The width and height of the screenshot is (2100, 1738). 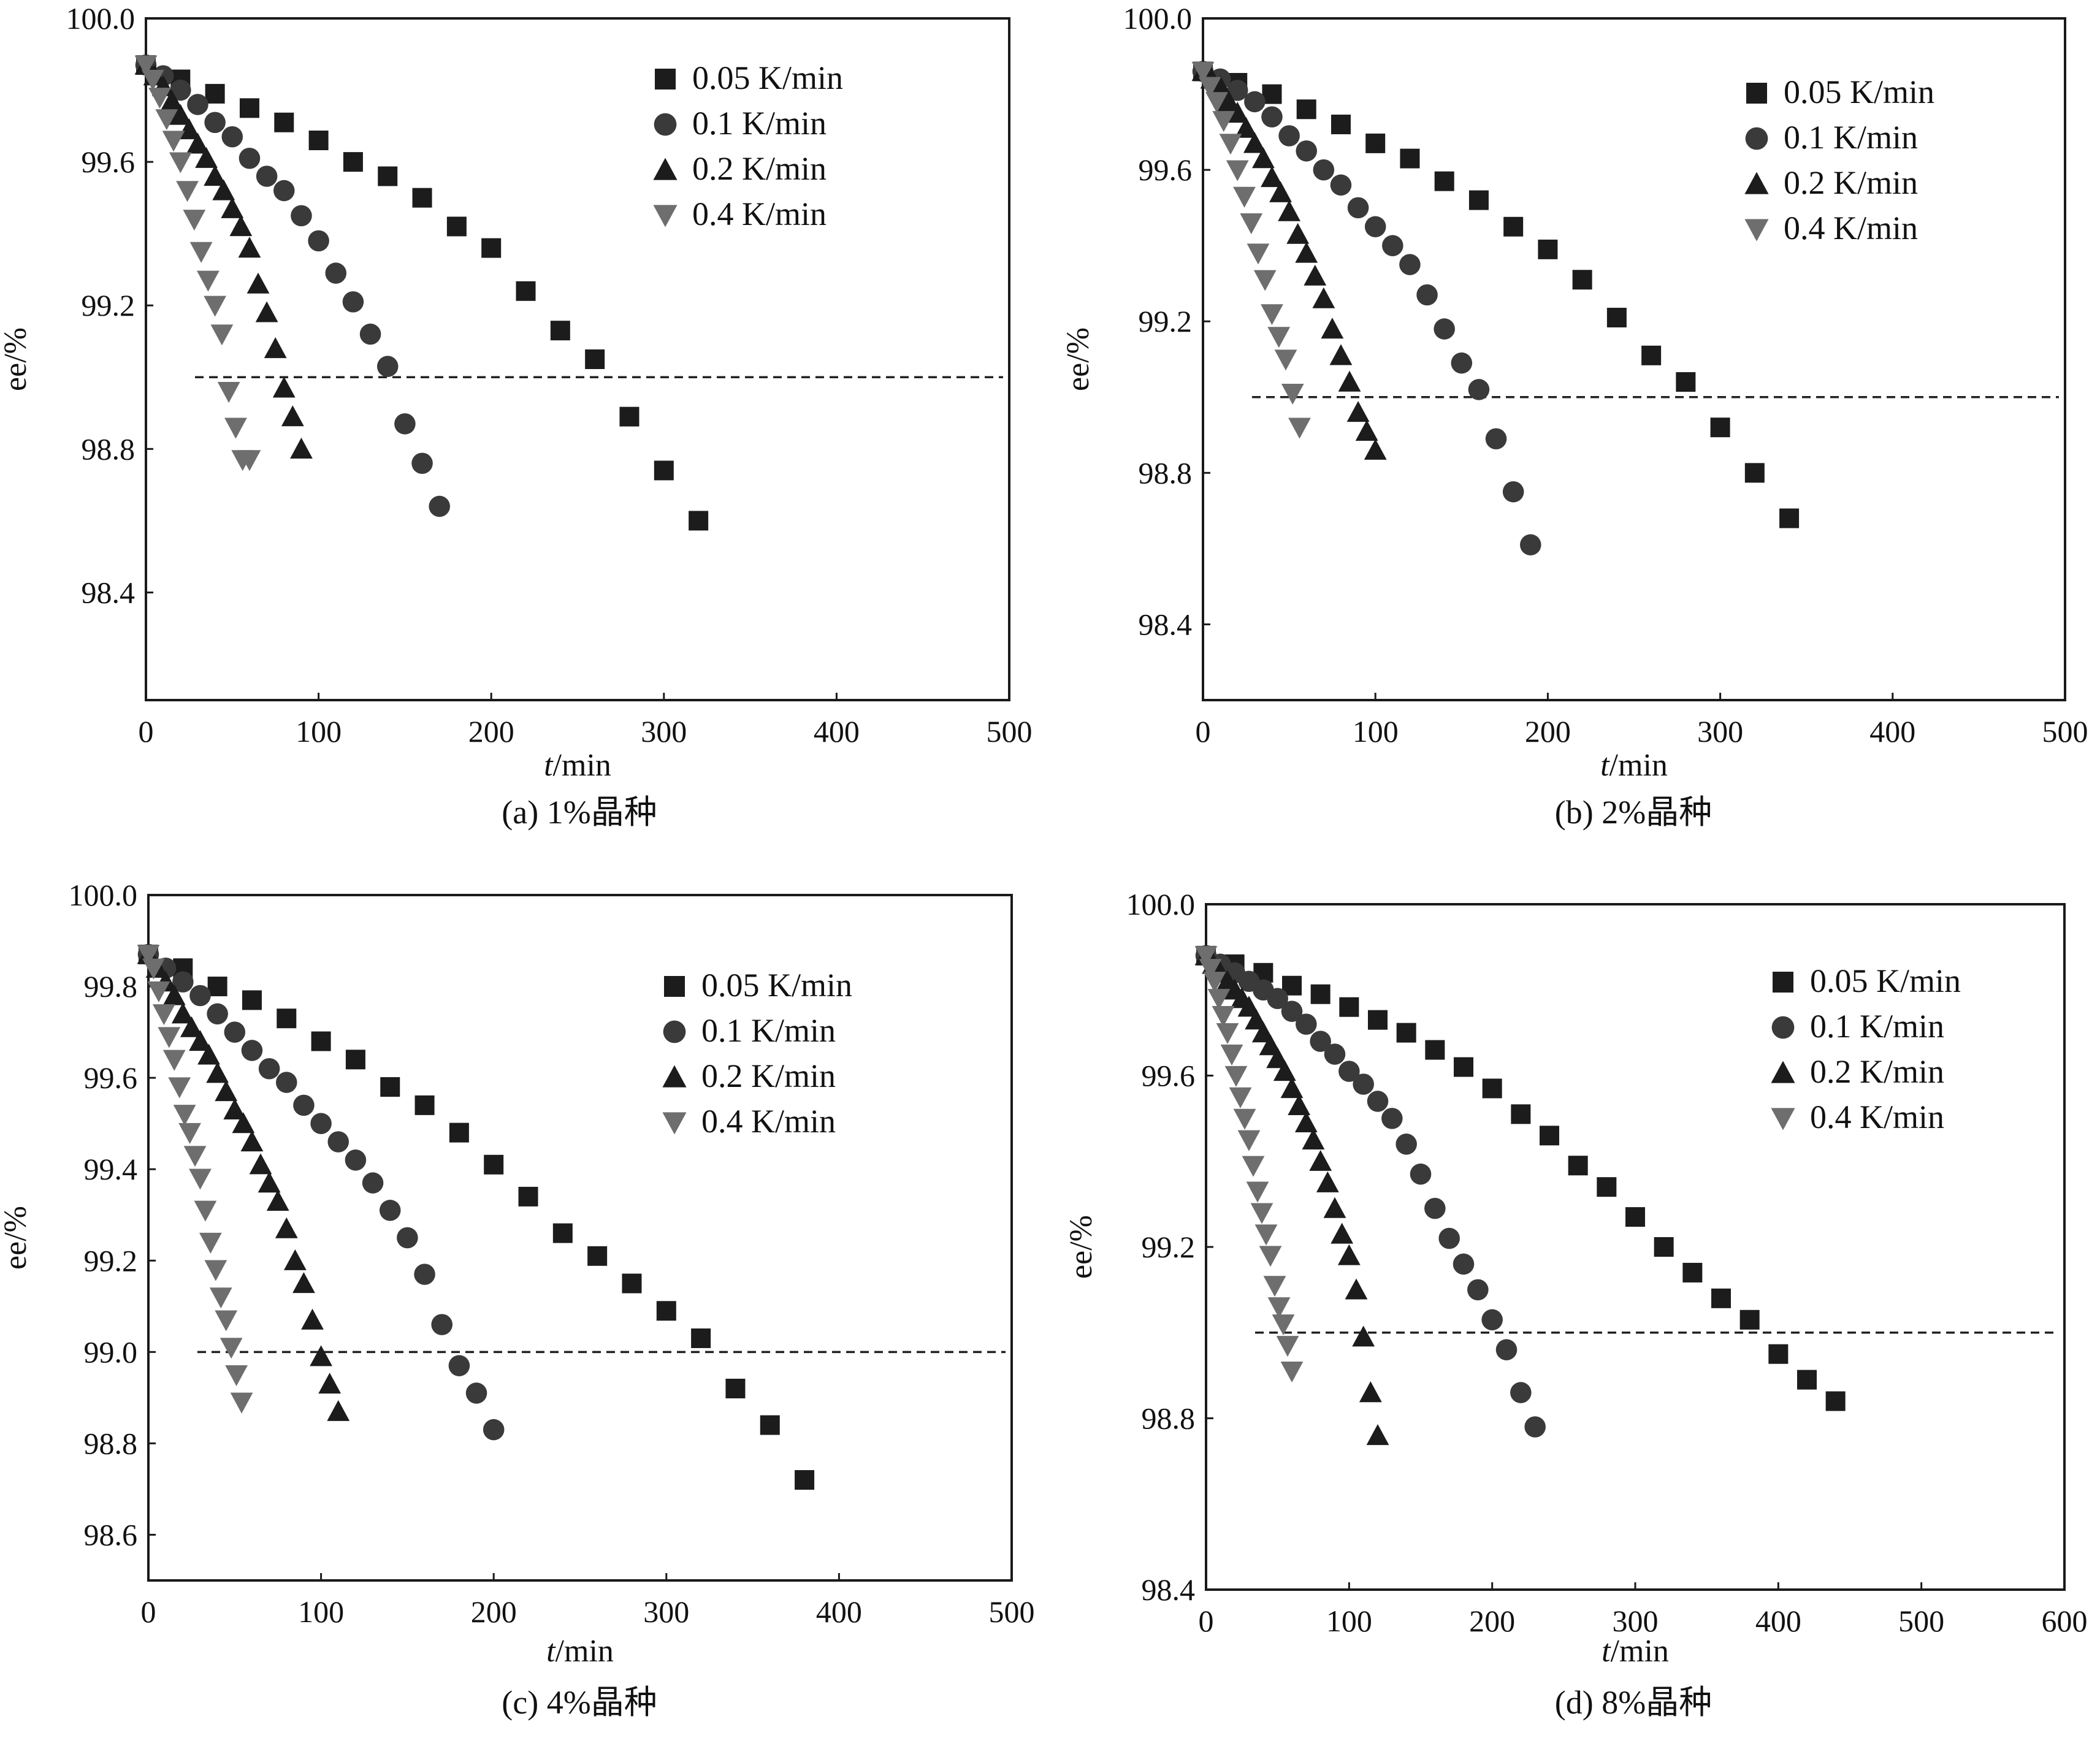 What do you see at coordinates (1166, 321) in the screenshot?
I see `y-tick-label: 99.2` at bounding box center [1166, 321].